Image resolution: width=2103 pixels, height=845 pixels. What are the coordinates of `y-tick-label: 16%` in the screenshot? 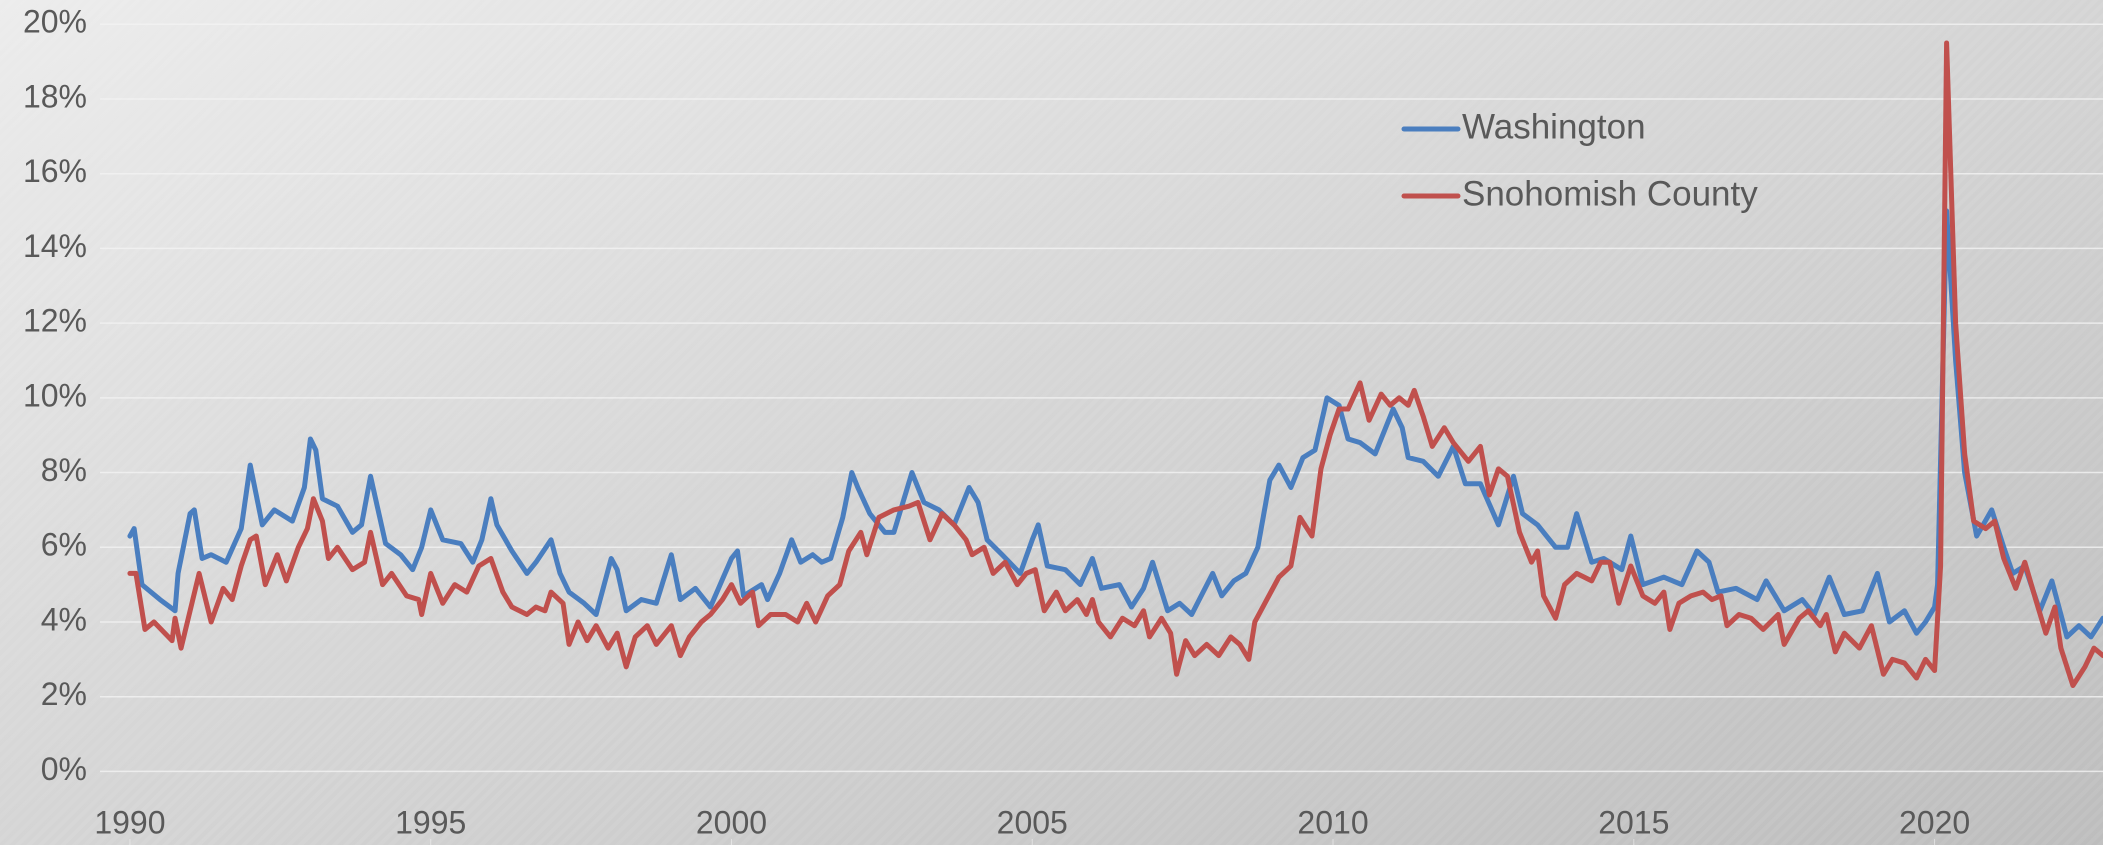 It's located at (55, 171).